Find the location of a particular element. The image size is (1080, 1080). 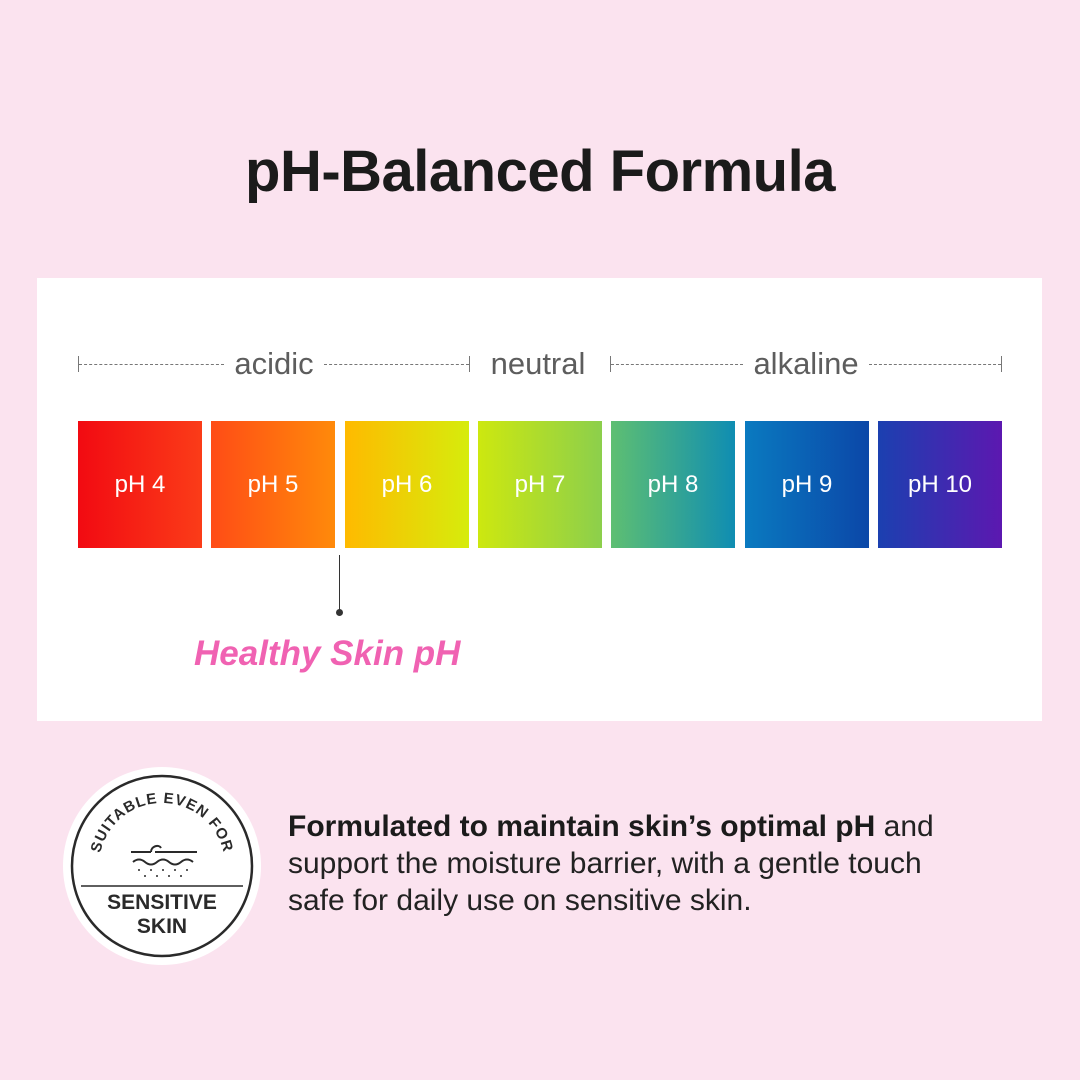

ph-box-label: pH 5 is located at coordinates (273, 484).